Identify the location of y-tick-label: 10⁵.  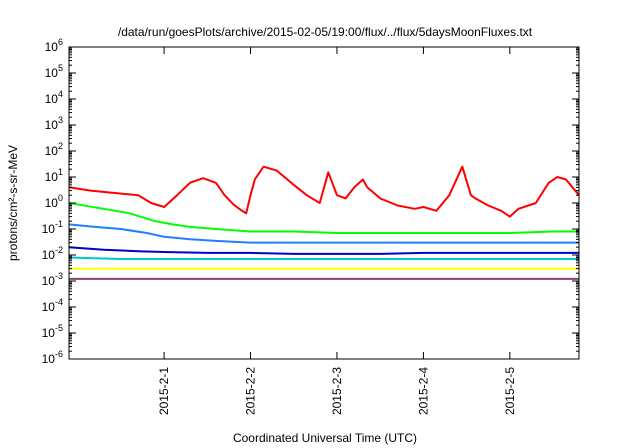
(54, 71).